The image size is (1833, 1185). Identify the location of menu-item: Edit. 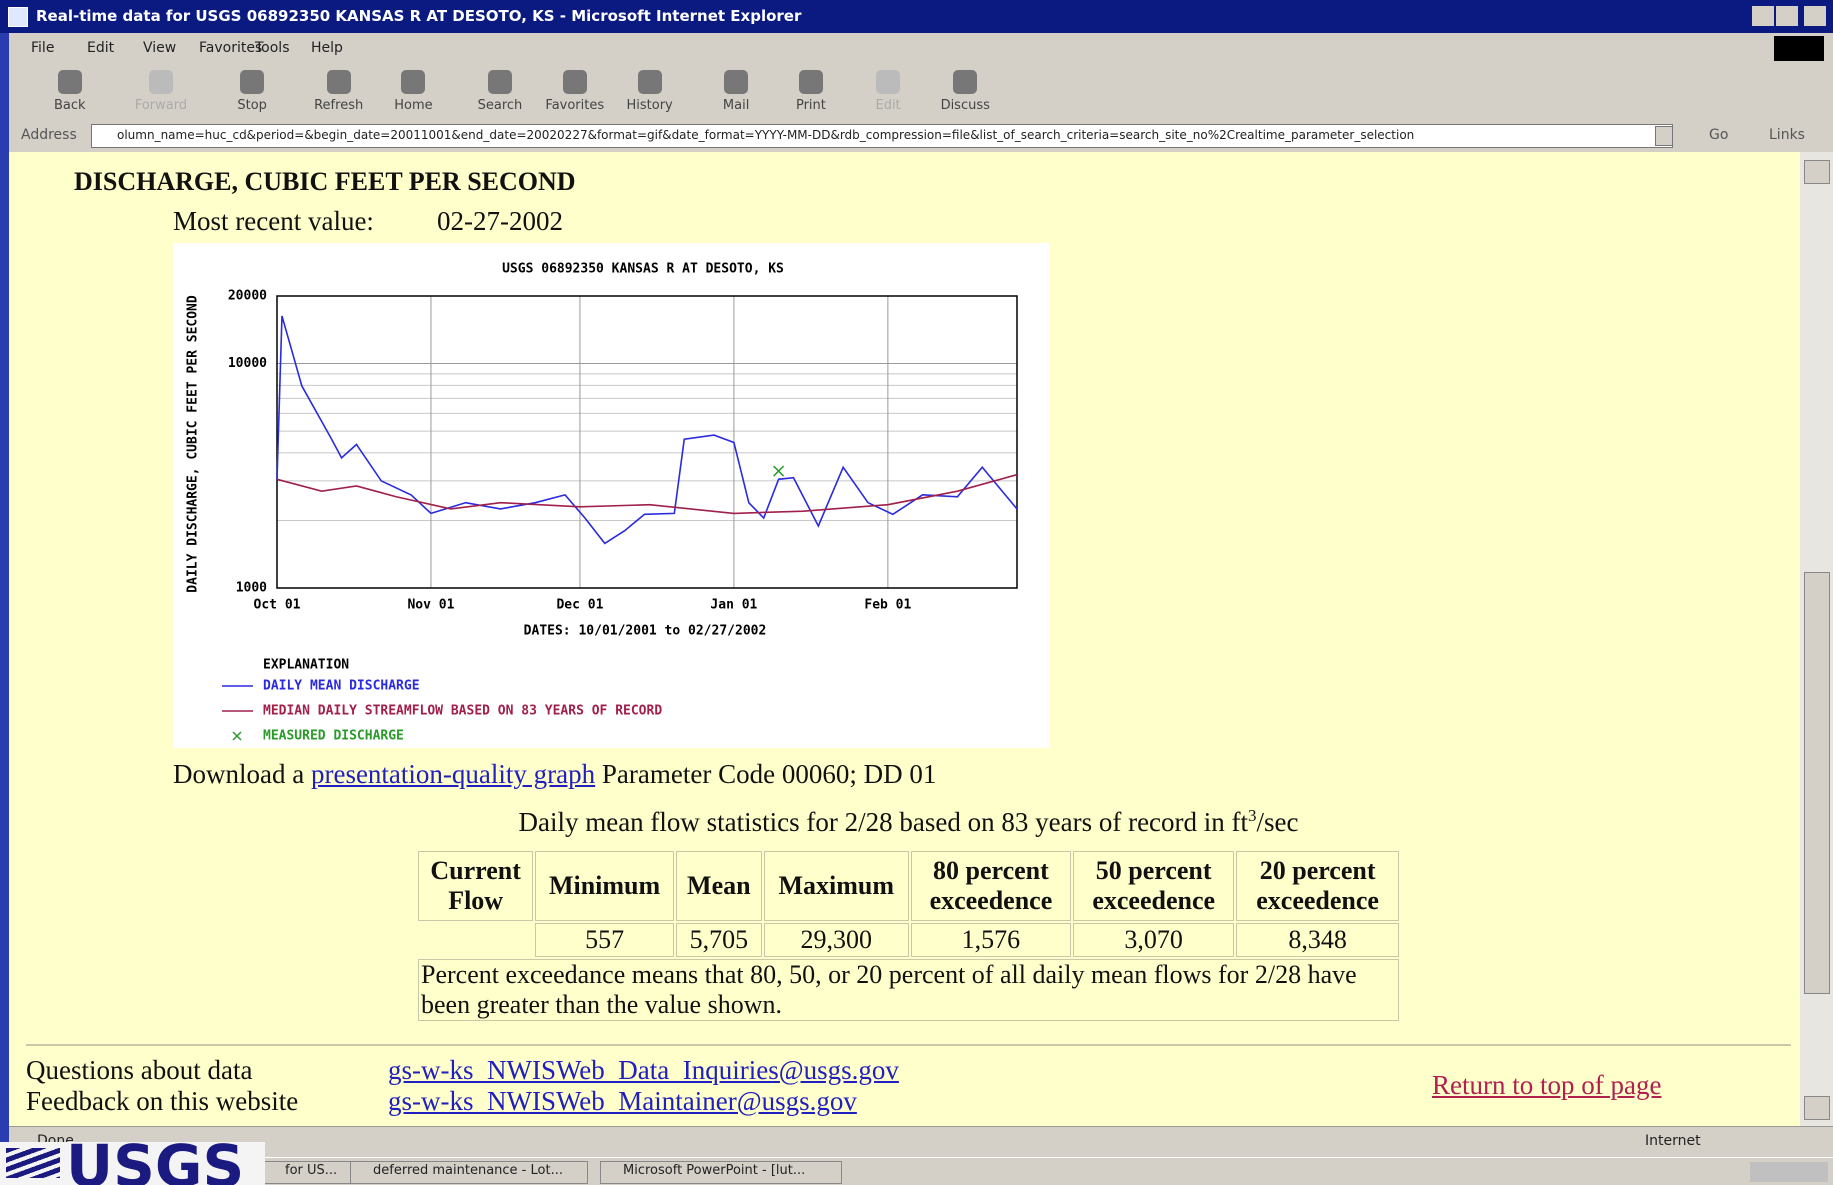
(101, 48).